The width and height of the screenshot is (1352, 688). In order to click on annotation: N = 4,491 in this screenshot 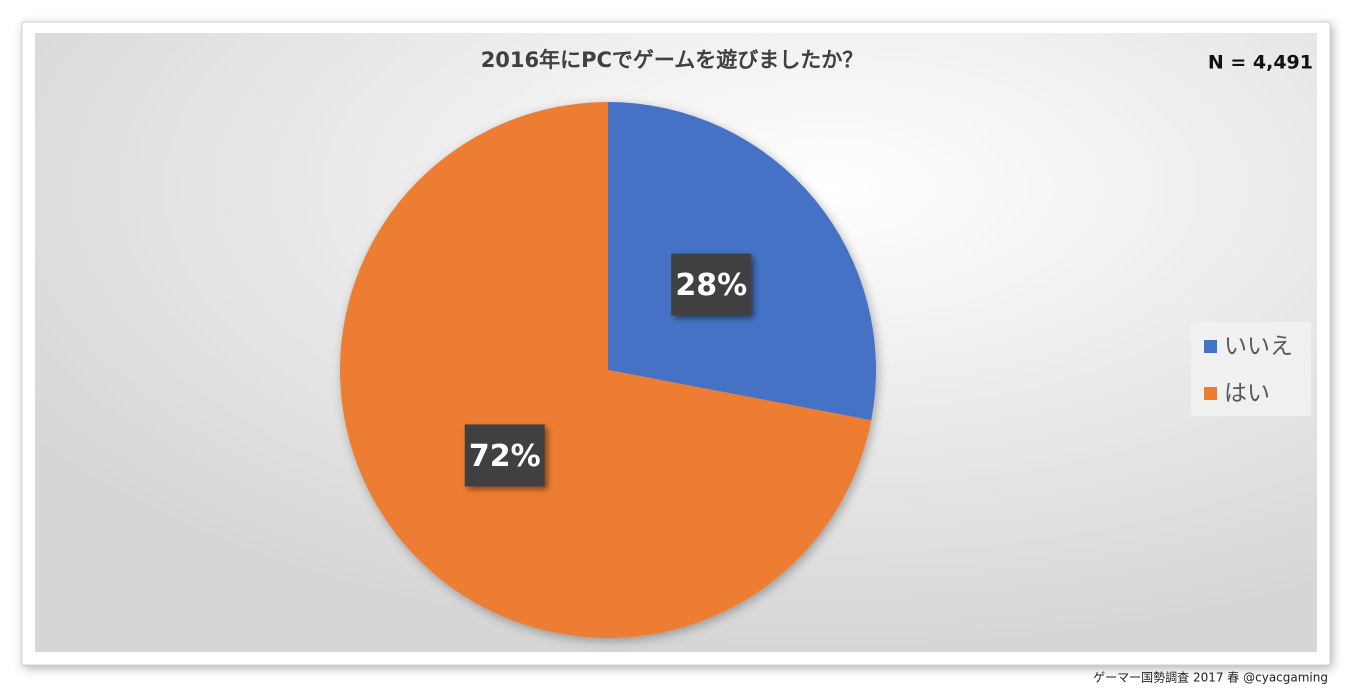, I will do `click(1260, 63)`.